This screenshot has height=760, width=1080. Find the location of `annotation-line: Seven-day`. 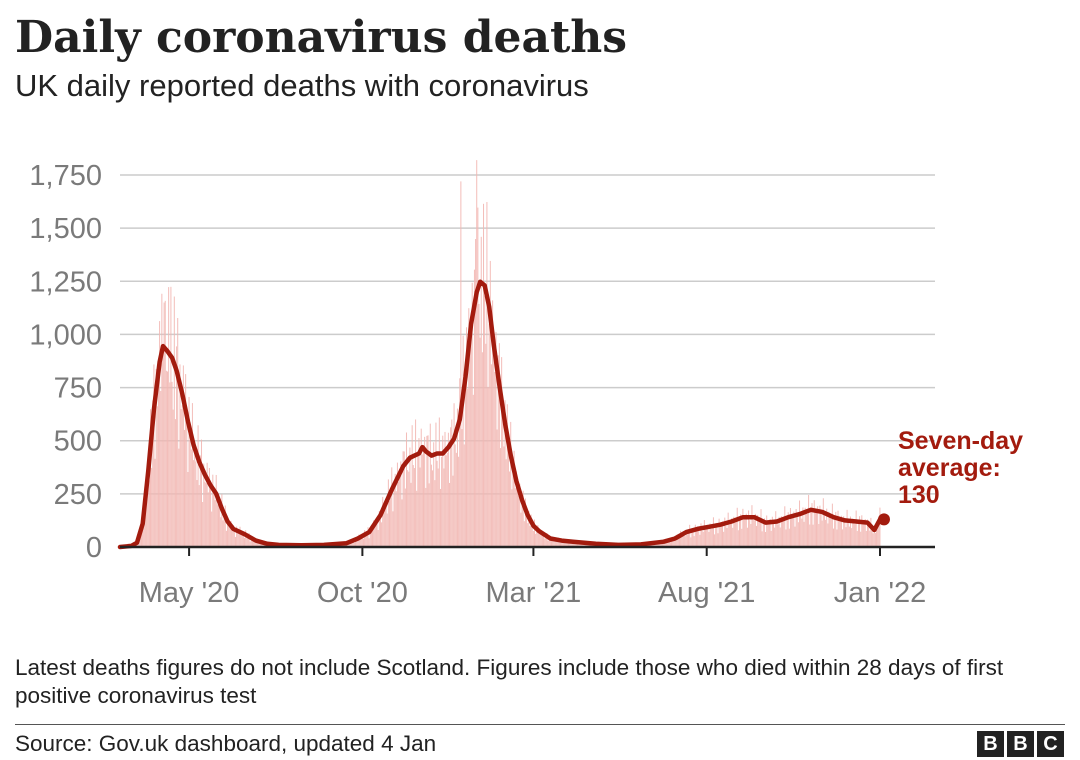

annotation-line: Seven-day is located at coordinates (960, 441).